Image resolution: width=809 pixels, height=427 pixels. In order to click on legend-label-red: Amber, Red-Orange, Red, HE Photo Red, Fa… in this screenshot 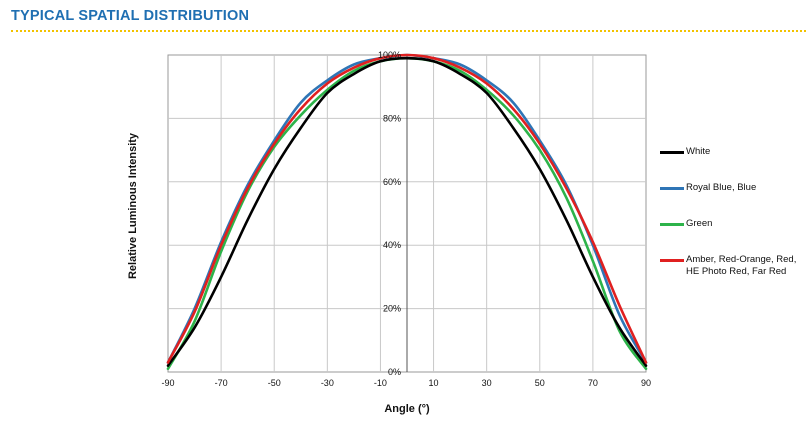, I will do `click(741, 265)`.